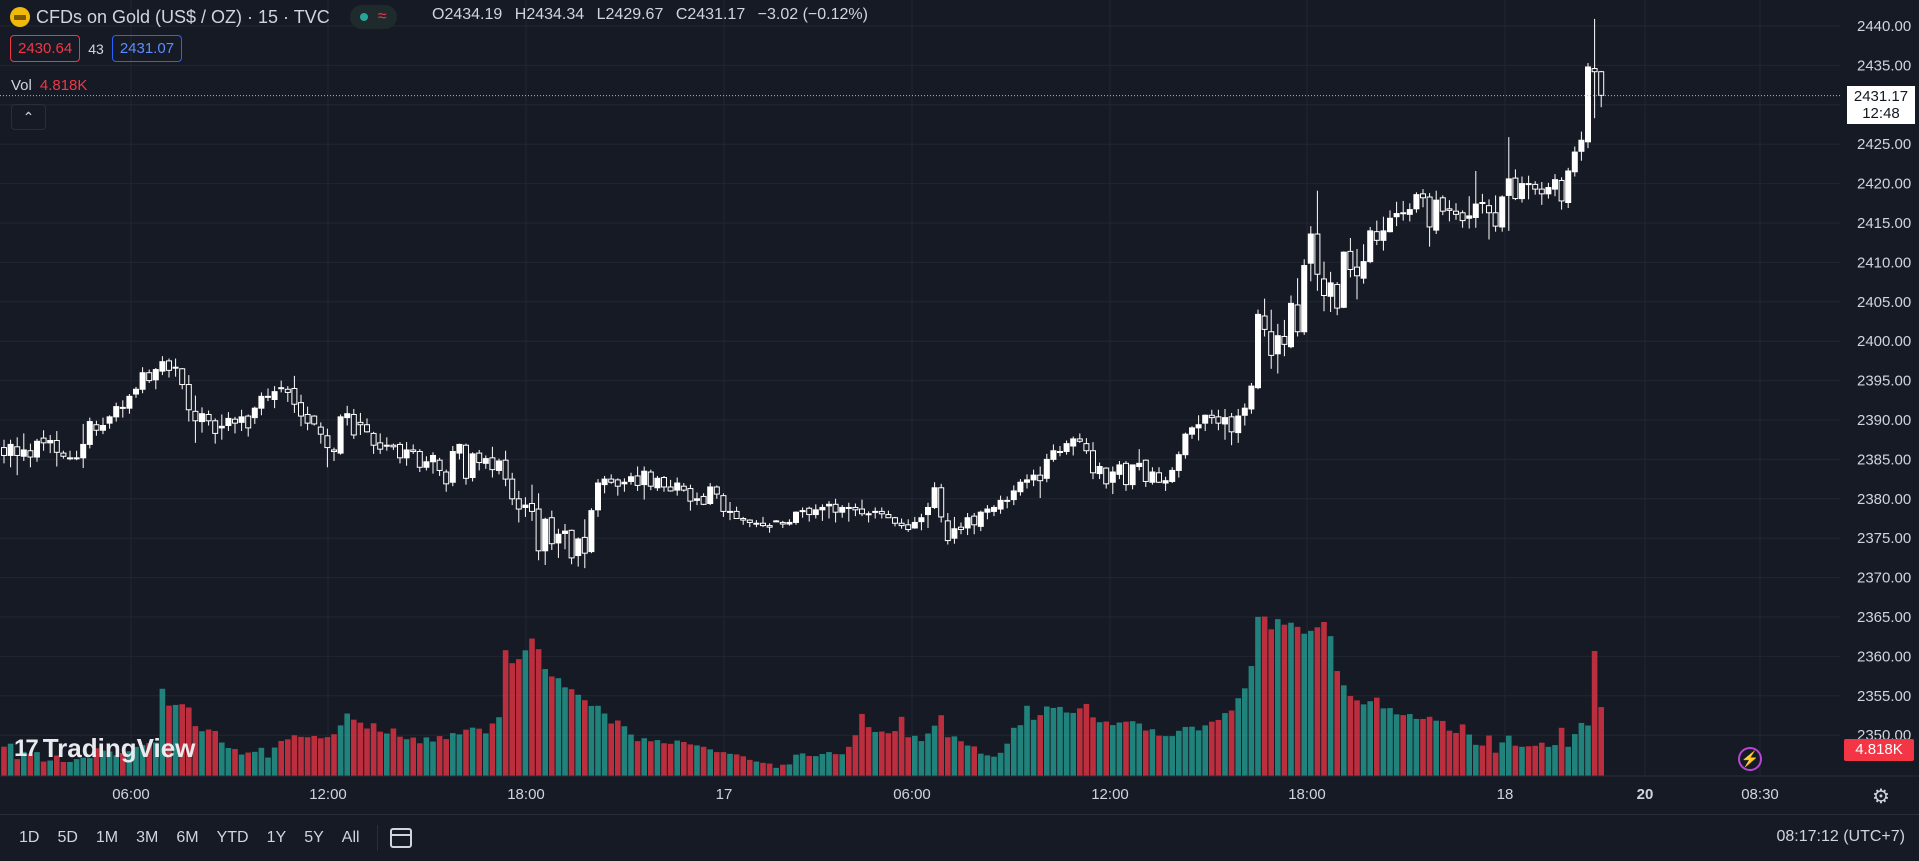 The width and height of the screenshot is (1919, 861). Describe the element at coordinates (1884, 184) in the screenshot. I see `price-tick-label: 2420.00` at that location.